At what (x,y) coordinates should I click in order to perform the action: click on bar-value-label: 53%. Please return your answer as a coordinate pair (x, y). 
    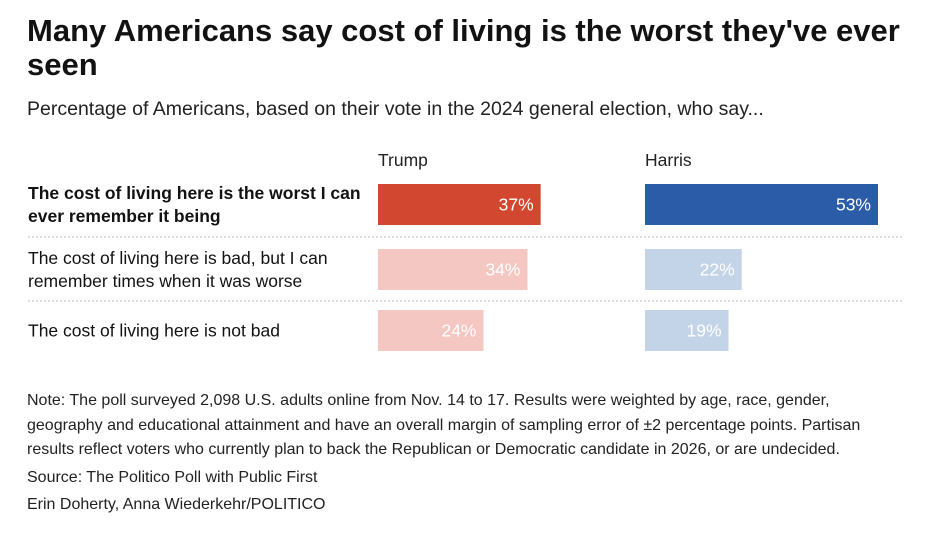
    Looking at the image, I should click on (853, 205).